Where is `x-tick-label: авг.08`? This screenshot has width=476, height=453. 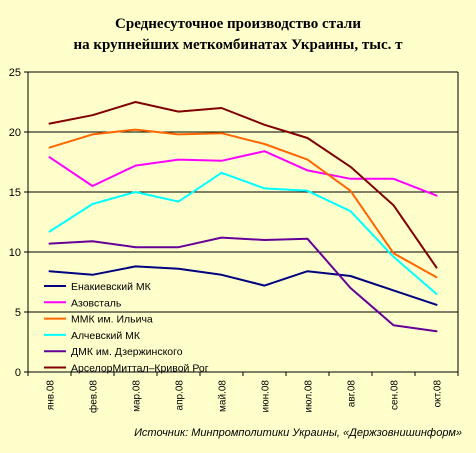
x-tick-label: авг.08 is located at coordinates (352, 394).